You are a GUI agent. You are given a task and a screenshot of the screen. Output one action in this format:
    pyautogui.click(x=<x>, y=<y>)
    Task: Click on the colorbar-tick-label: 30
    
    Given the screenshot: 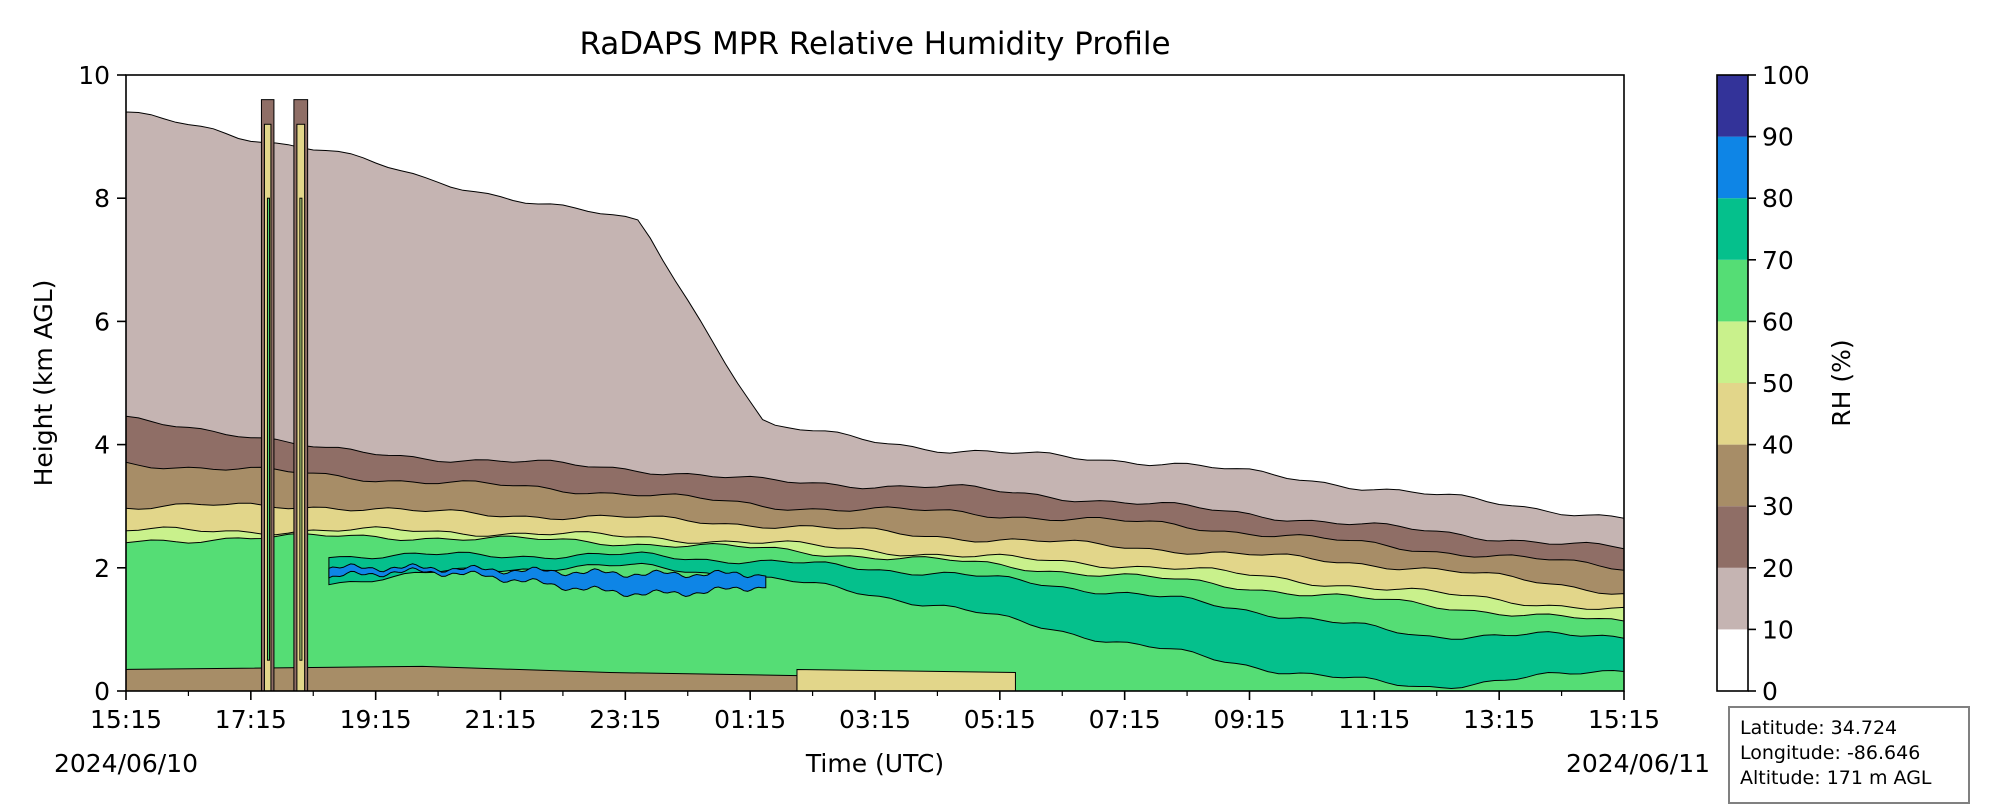 What is the action you would take?
    pyautogui.click(x=1778, y=506)
    